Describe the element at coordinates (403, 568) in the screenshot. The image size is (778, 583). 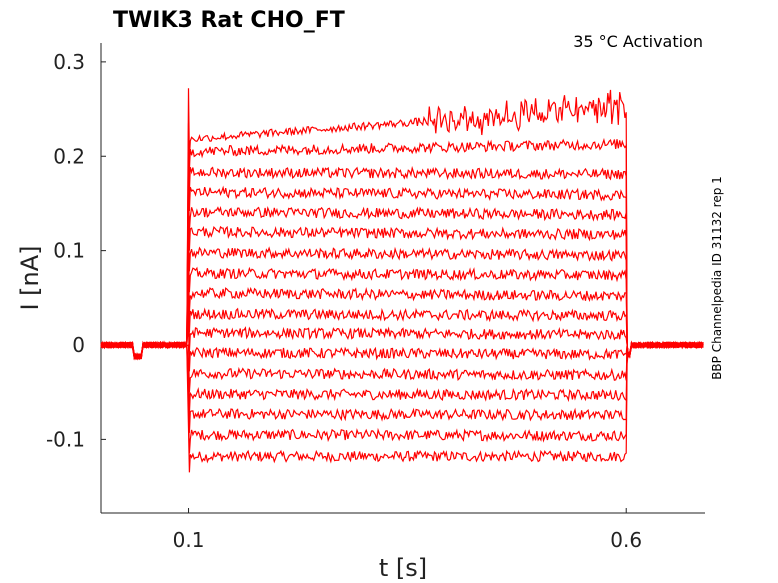
I see `x-axis-label: t [s]` at that location.